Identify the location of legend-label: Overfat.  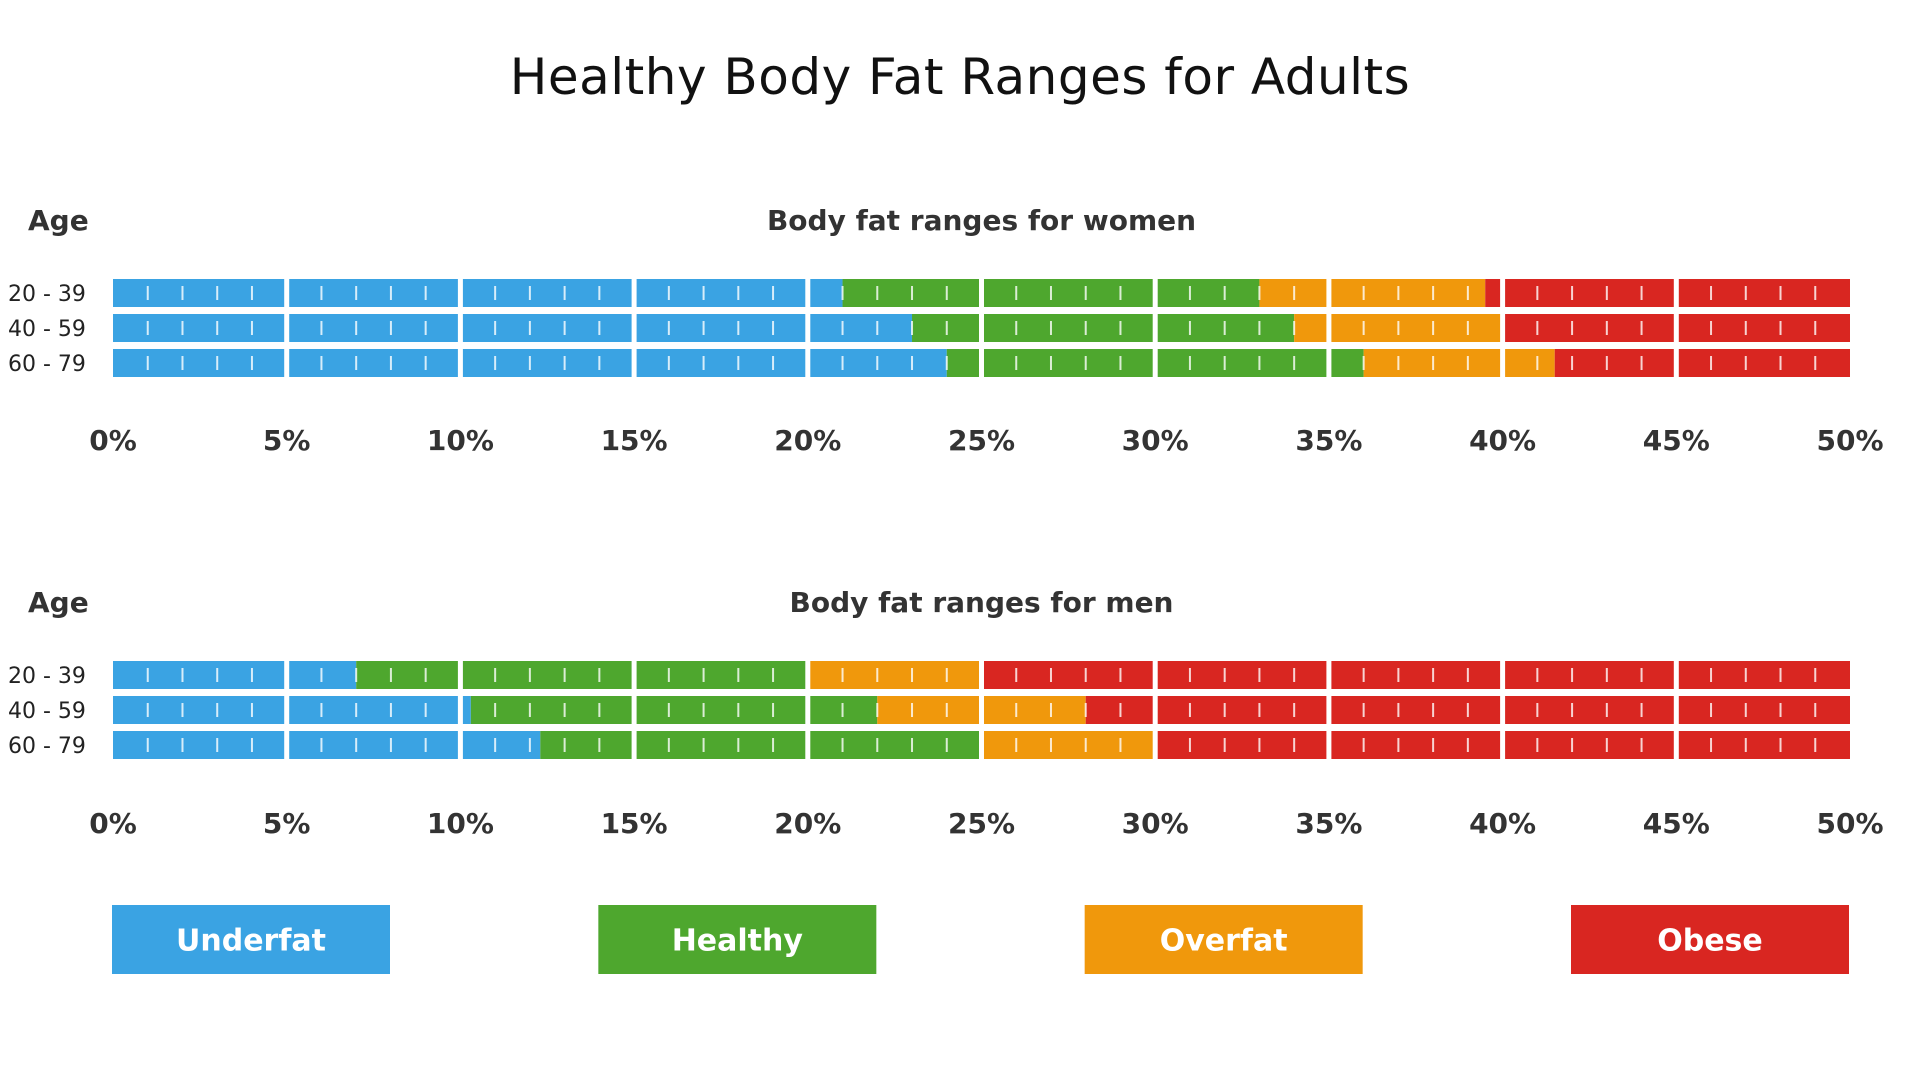
(1224, 941).